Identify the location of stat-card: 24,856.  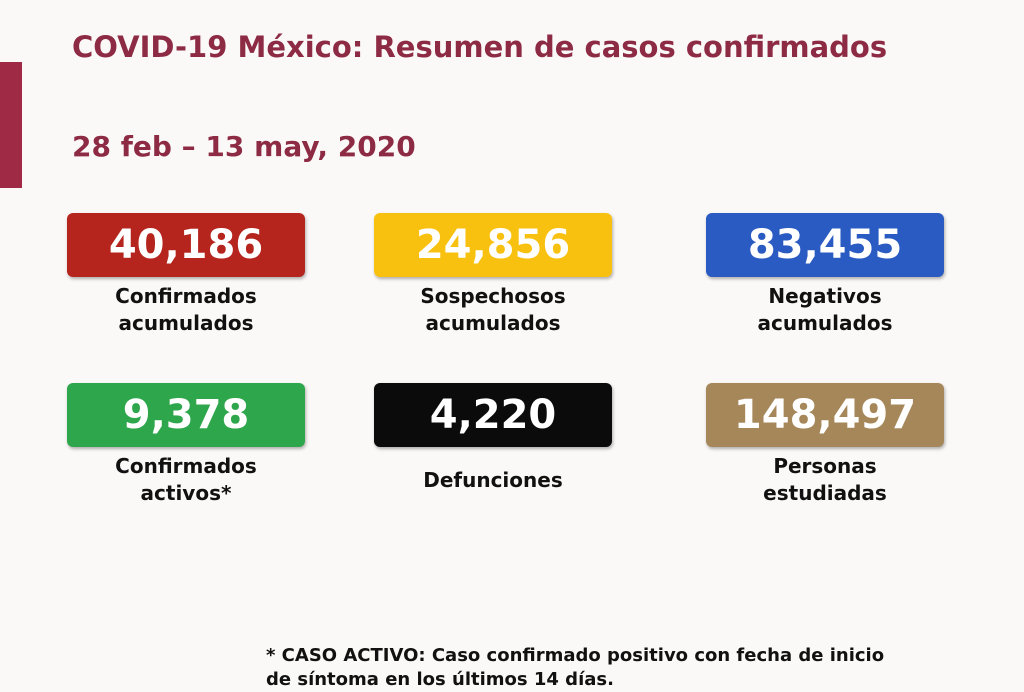
(493, 245).